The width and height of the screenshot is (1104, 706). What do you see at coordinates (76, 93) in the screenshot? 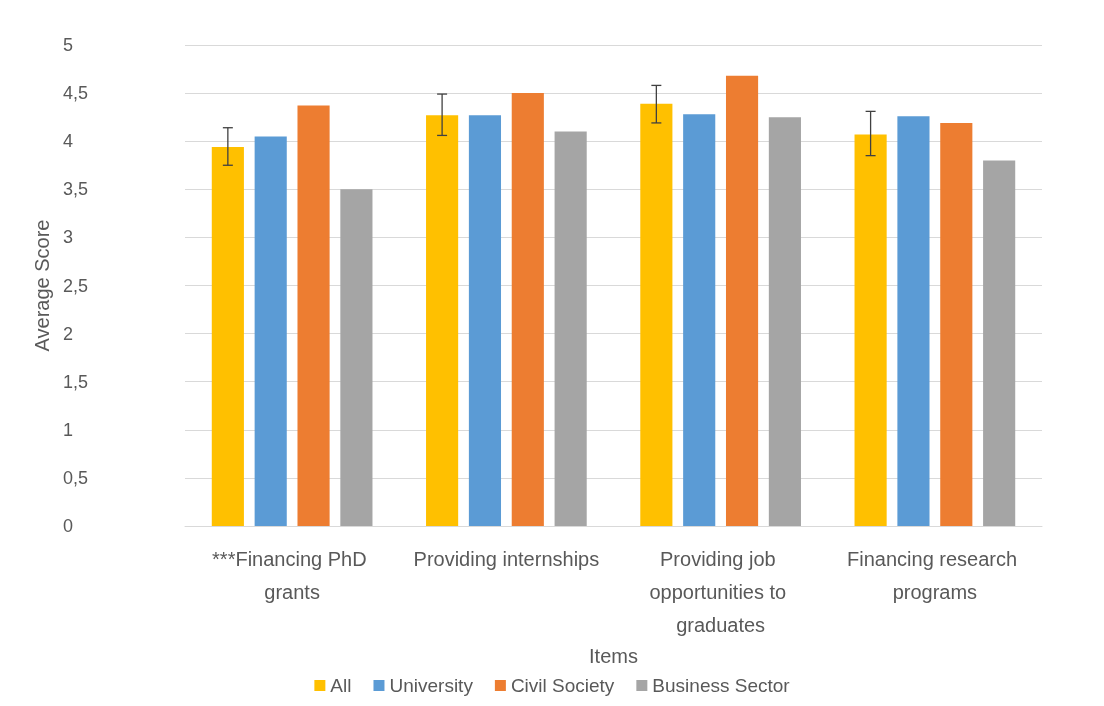
I see `y-tick-label: 4,5` at bounding box center [76, 93].